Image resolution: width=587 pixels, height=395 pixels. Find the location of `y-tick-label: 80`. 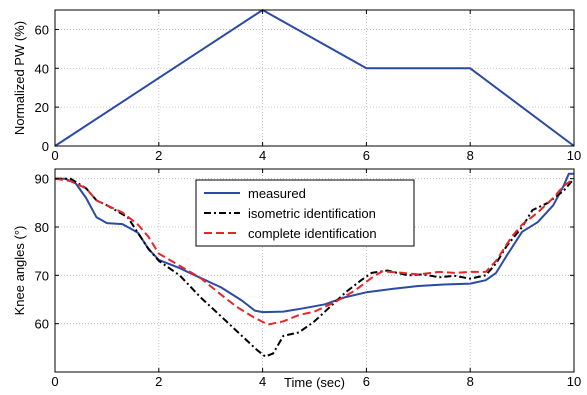

y-tick-label: 80 is located at coordinates (42, 227).